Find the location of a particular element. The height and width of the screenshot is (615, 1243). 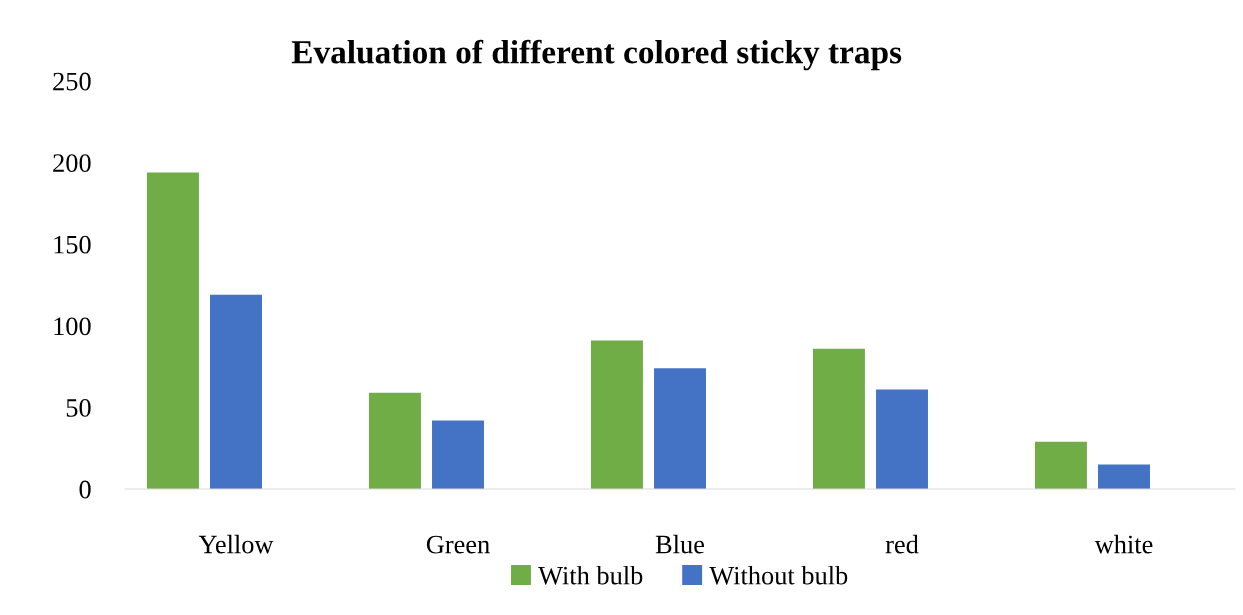

y-tick-label: 150 is located at coordinates (72, 244).